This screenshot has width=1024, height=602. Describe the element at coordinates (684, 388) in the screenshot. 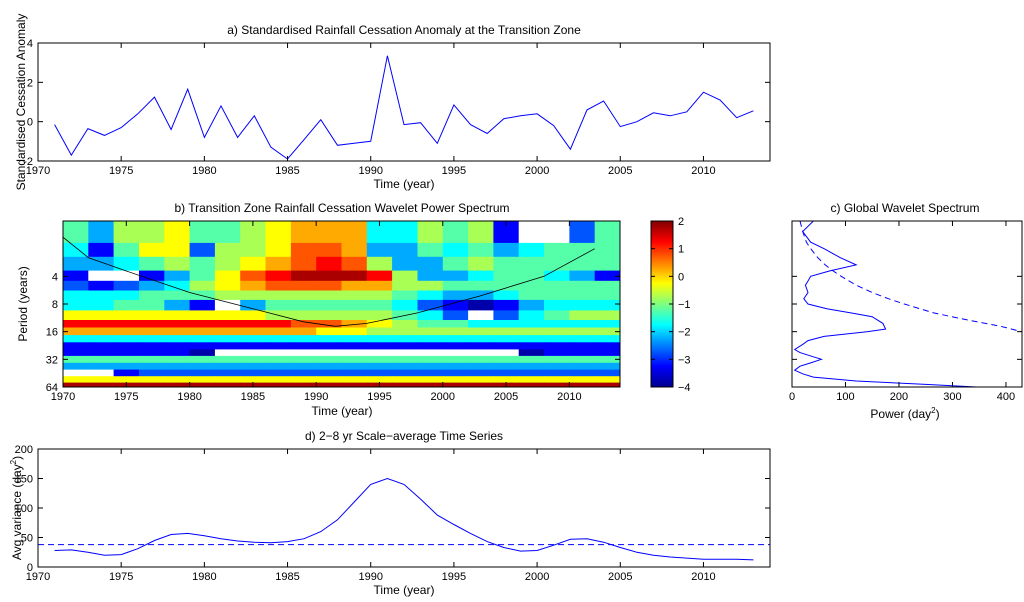

I see `colorbar-tick-label: −4` at that location.